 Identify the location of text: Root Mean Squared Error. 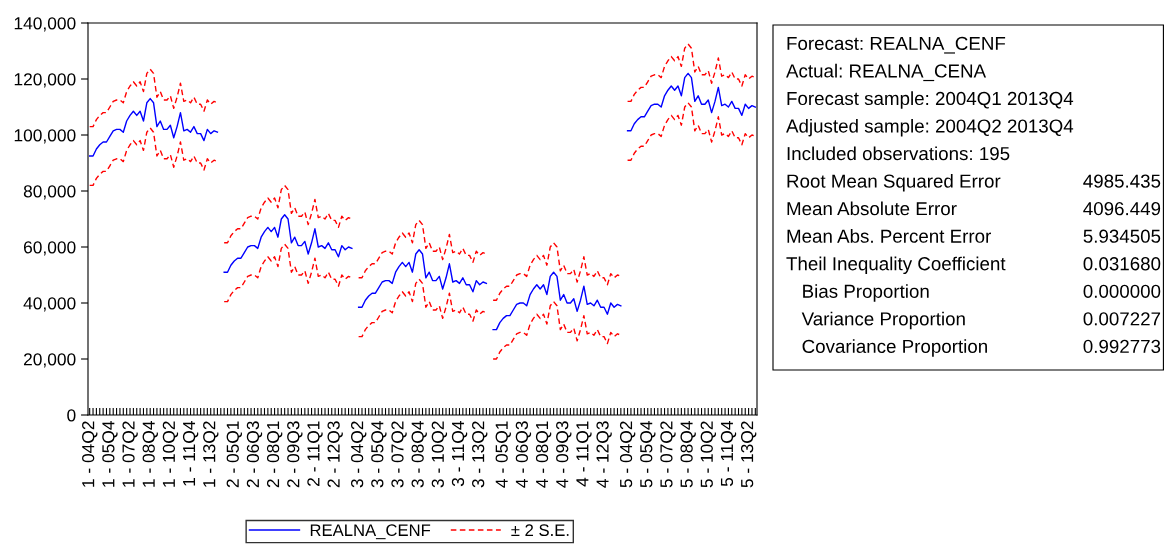
(894, 182).